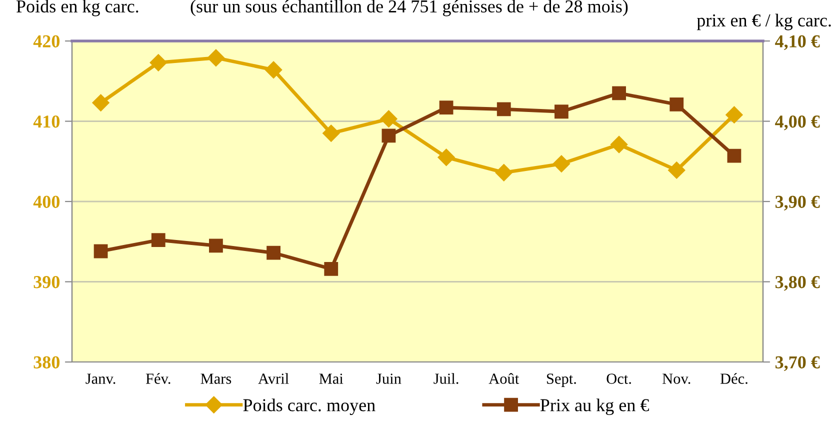  Describe the element at coordinates (797, 364) in the screenshot. I see `y2-tick-label: 3,70 €` at that location.